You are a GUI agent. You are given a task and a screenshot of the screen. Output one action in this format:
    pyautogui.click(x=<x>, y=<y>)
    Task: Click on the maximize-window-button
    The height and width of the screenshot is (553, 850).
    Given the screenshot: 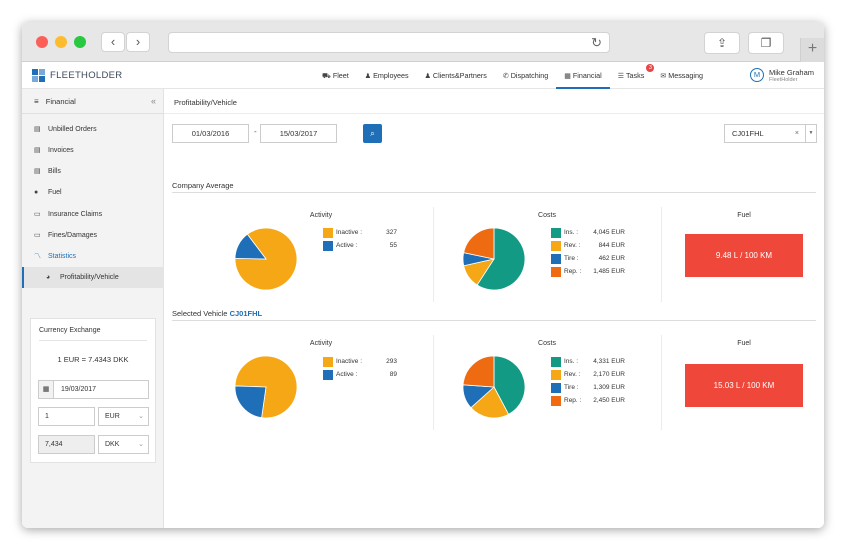 What is the action you would take?
    pyautogui.click(x=80, y=42)
    